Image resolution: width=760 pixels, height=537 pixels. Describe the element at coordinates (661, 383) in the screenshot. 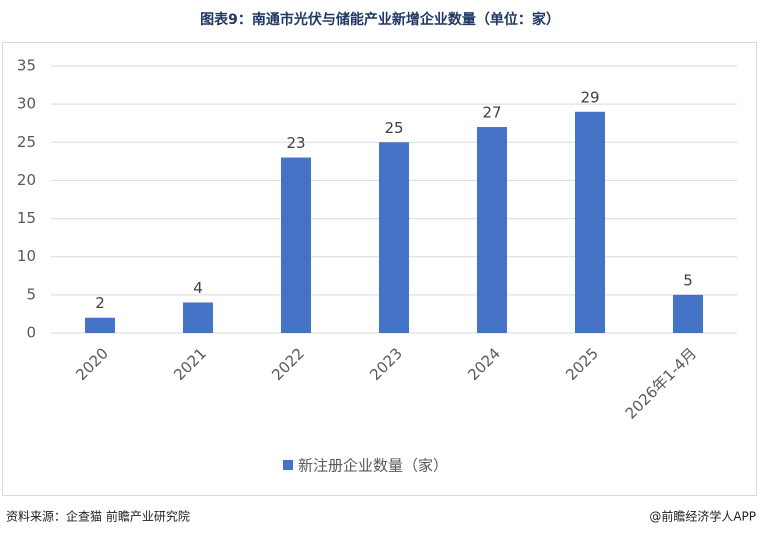

I see `x-tick-label: 2026年1-4月` at that location.